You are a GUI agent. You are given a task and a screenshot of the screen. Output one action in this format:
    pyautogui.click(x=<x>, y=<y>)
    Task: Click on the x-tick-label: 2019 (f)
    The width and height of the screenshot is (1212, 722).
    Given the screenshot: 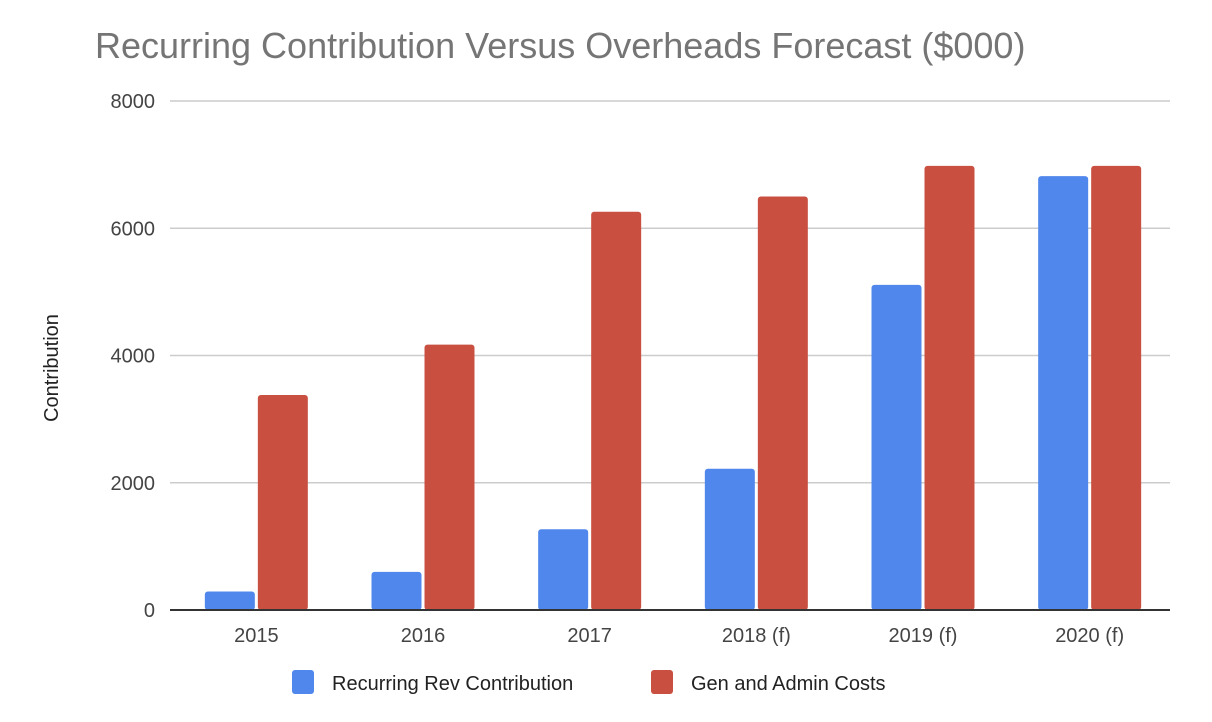 What is the action you would take?
    pyautogui.click(x=923, y=636)
    